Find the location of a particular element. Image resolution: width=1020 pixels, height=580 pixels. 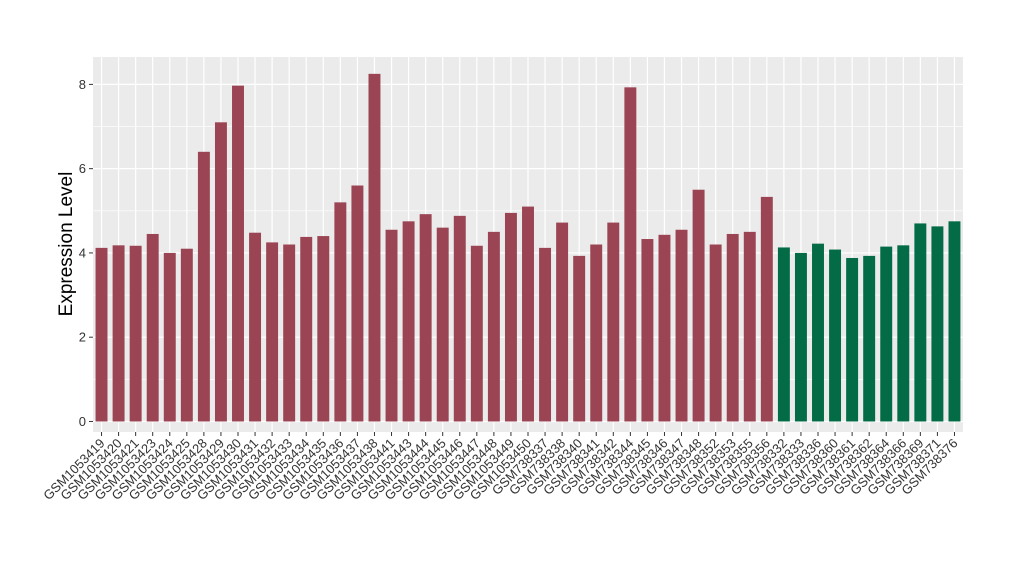

bar-GSM1053435 is located at coordinates (323, 329).